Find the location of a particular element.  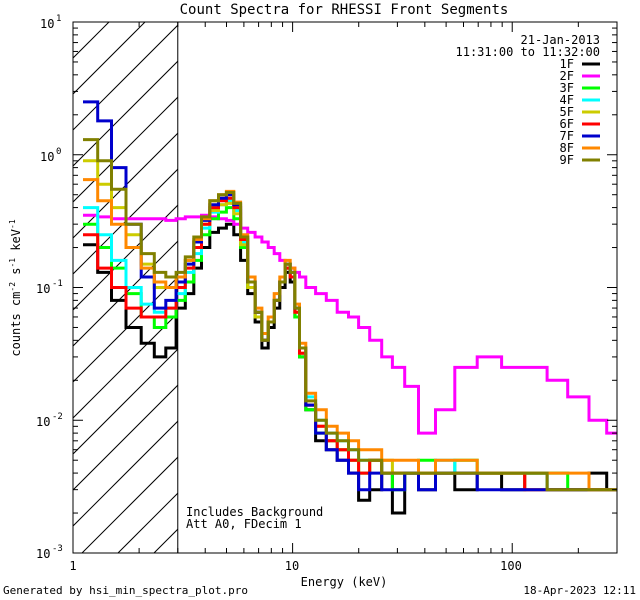

annotation-background: Includes Background is located at coordinates (254, 512).